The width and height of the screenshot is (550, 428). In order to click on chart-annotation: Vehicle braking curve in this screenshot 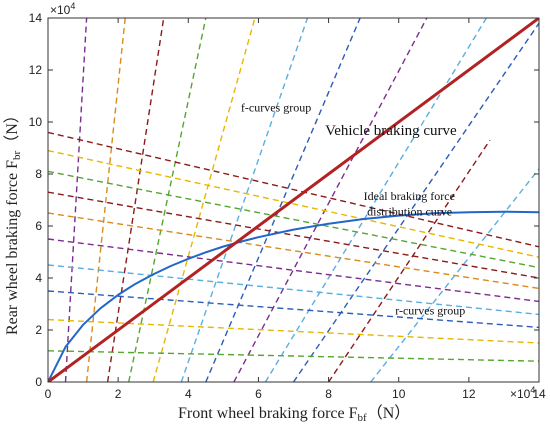, I will do `click(391, 131)`.